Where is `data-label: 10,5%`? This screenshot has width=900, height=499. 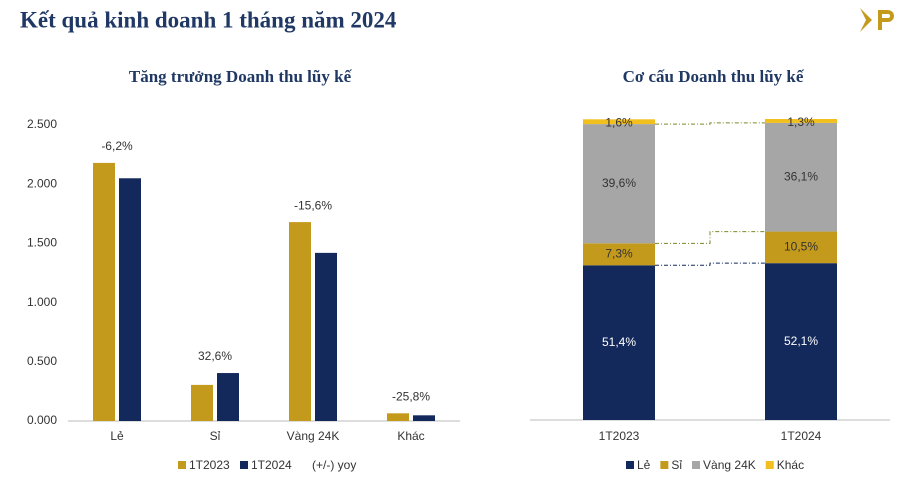 data-label: 10,5% is located at coordinates (801, 247).